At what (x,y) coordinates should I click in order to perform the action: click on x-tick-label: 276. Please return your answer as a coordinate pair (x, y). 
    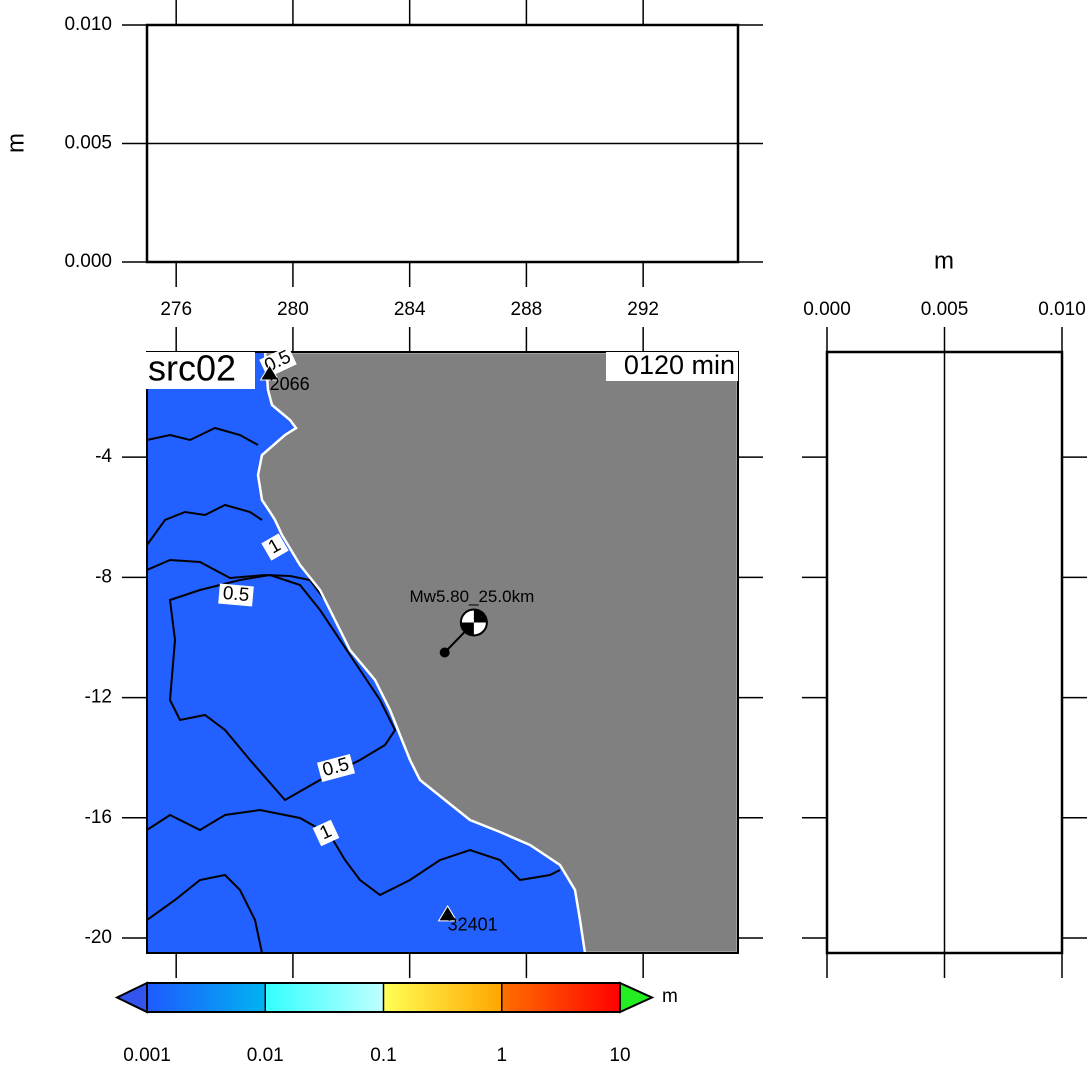
    Looking at the image, I should click on (176, 309).